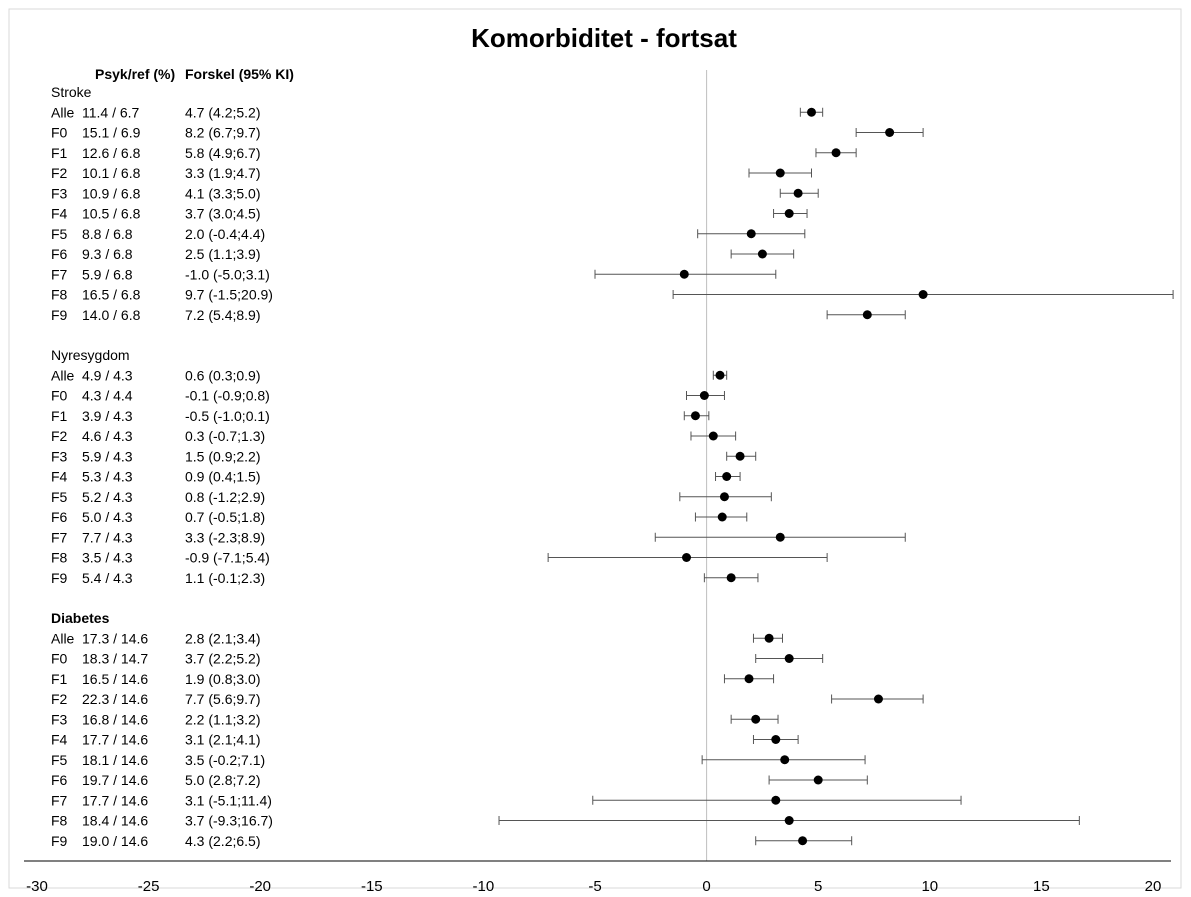  Describe the element at coordinates (107, 497) in the screenshot. I see `row-ratio: 5.2 / 4.3` at that location.